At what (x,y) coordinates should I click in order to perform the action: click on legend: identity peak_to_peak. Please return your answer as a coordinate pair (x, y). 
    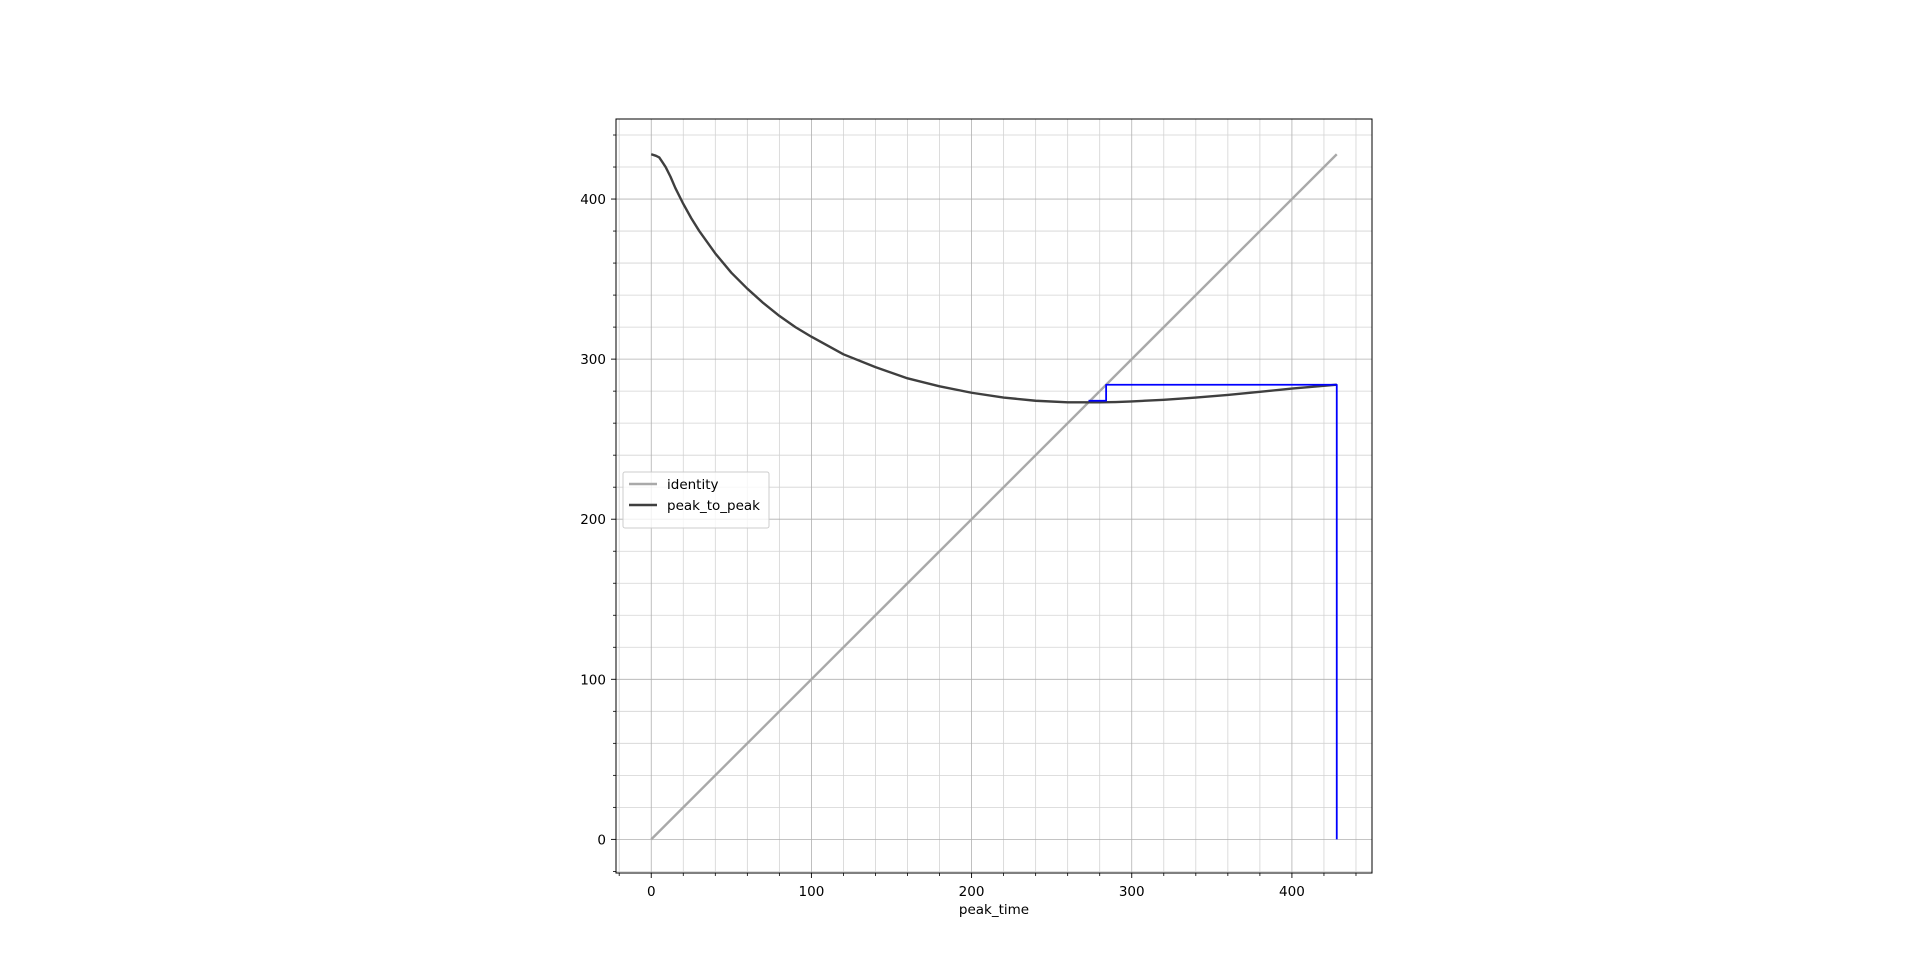
    Looking at the image, I should click on (696, 500).